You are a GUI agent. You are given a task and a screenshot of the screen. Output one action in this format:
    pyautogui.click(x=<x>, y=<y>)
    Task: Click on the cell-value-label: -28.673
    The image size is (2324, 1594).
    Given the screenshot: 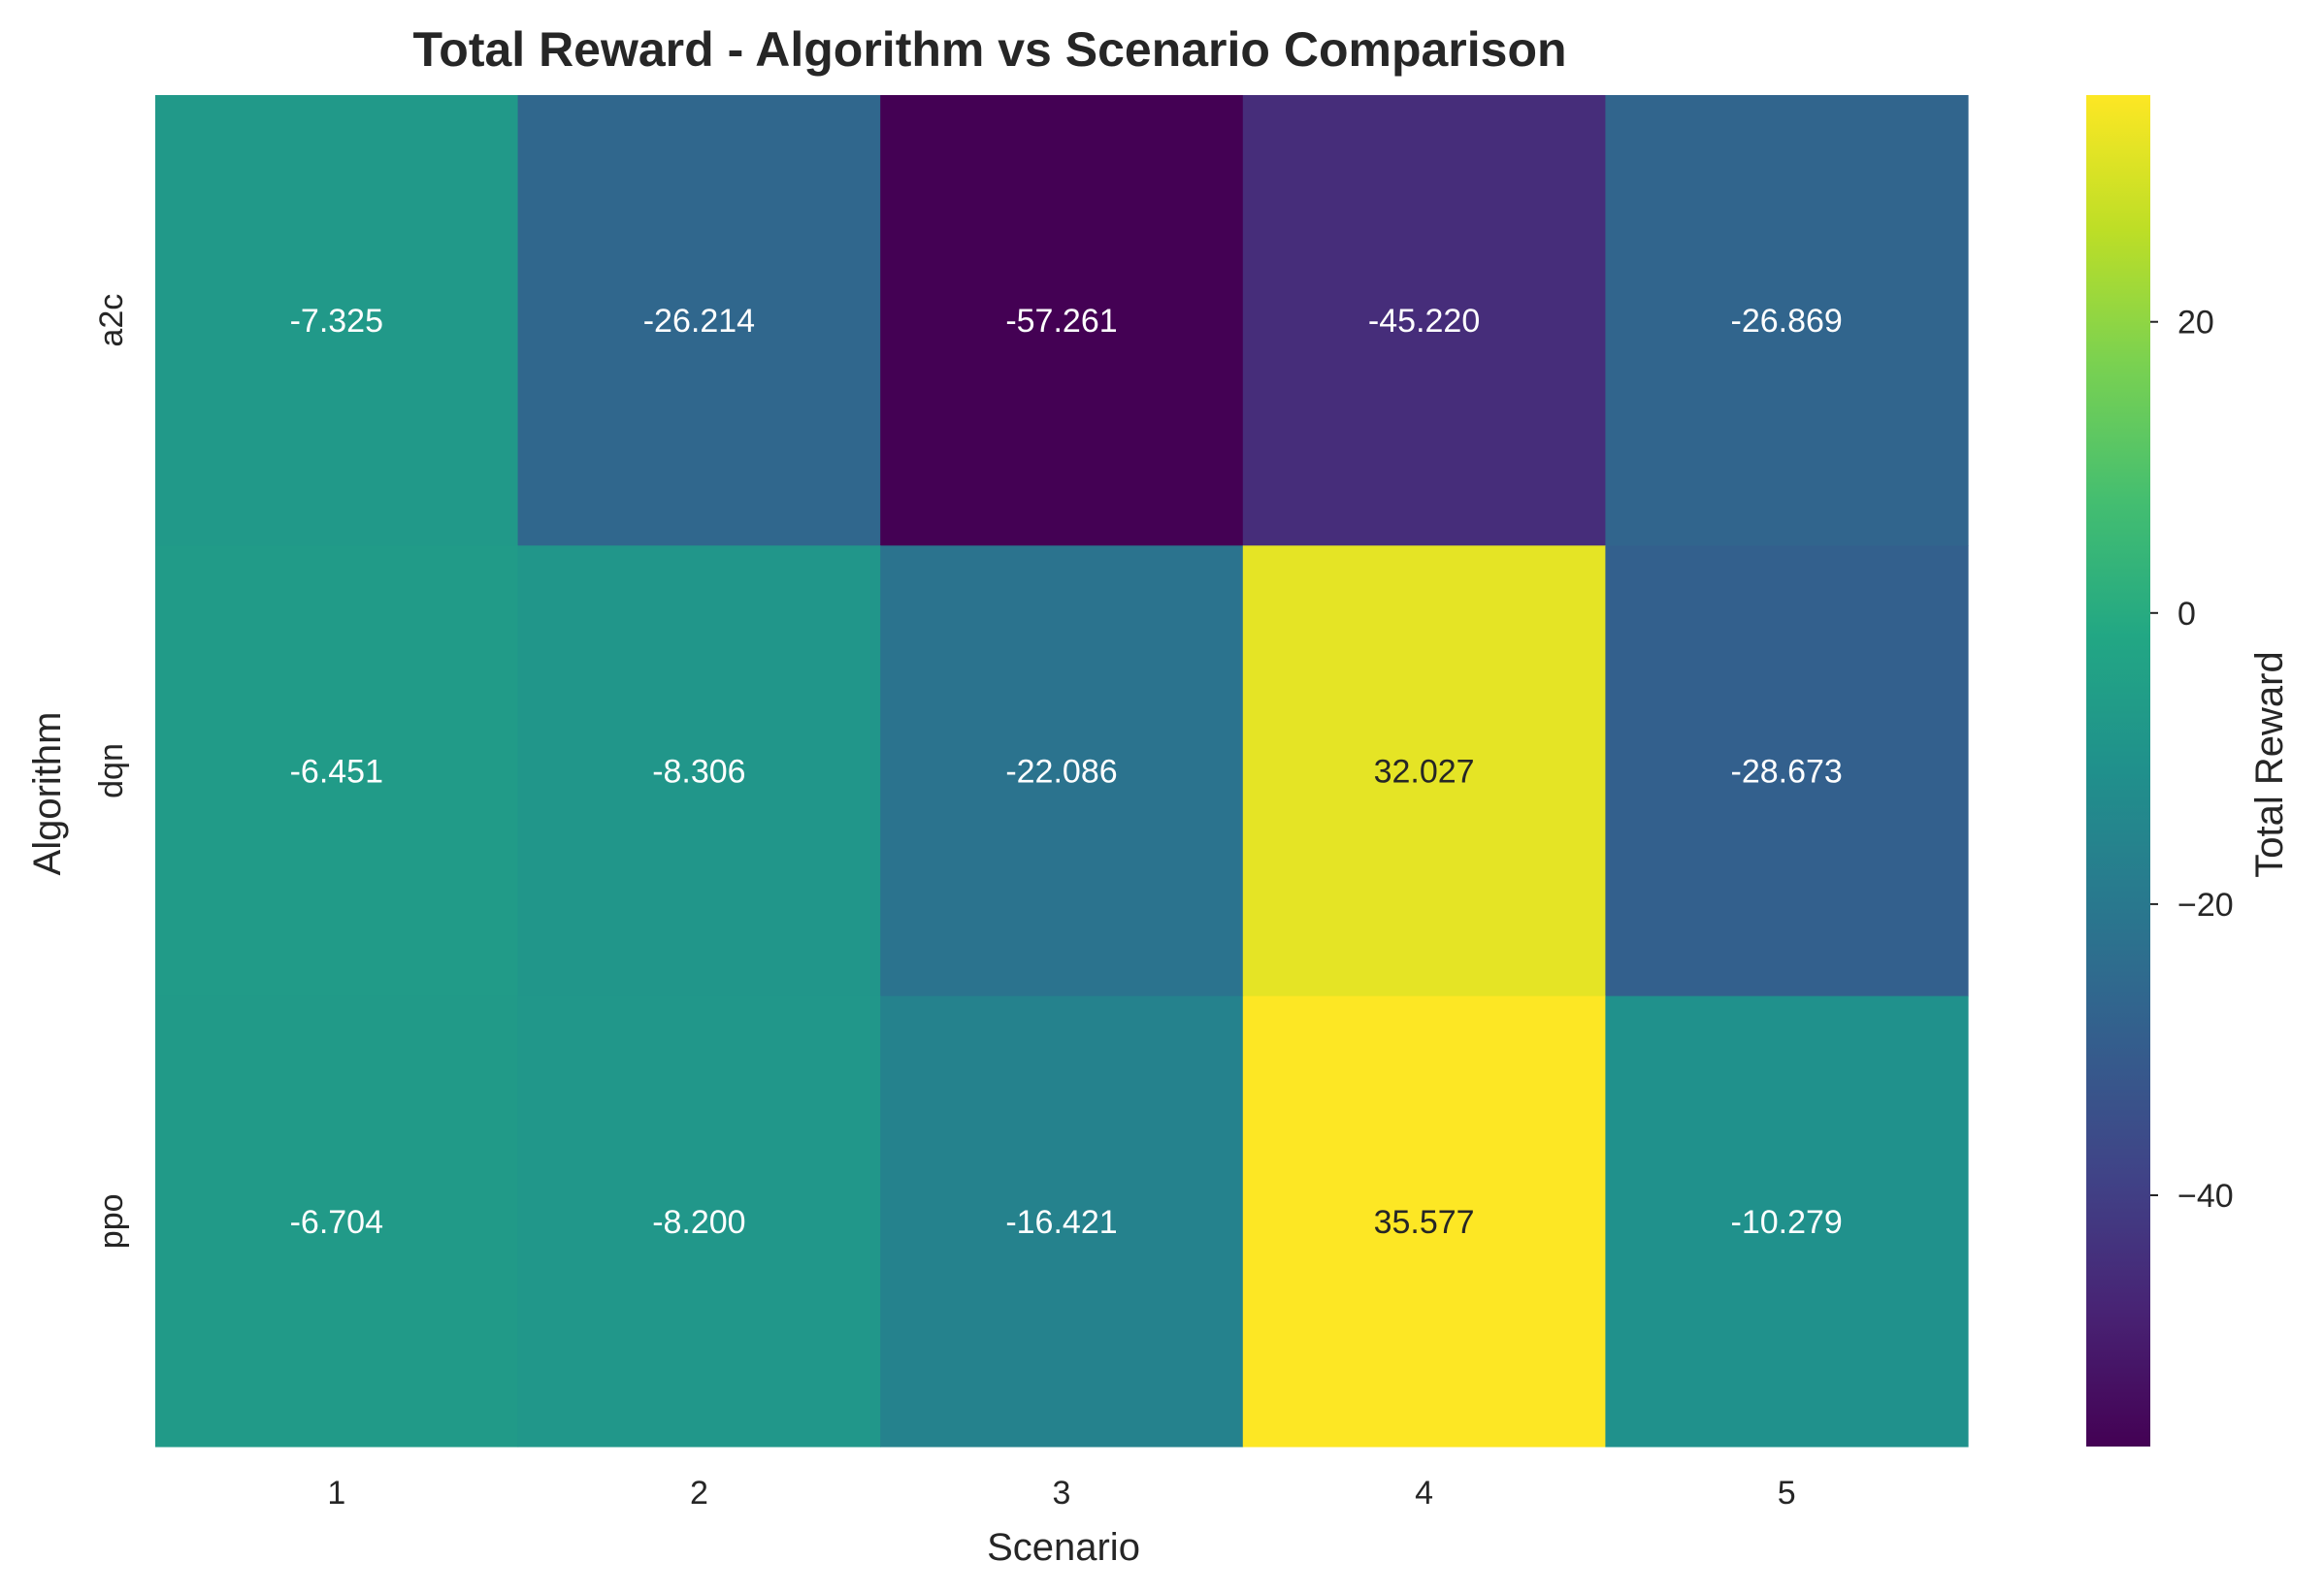 What is the action you would take?
    pyautogui.click(x=1787, y=772)
    